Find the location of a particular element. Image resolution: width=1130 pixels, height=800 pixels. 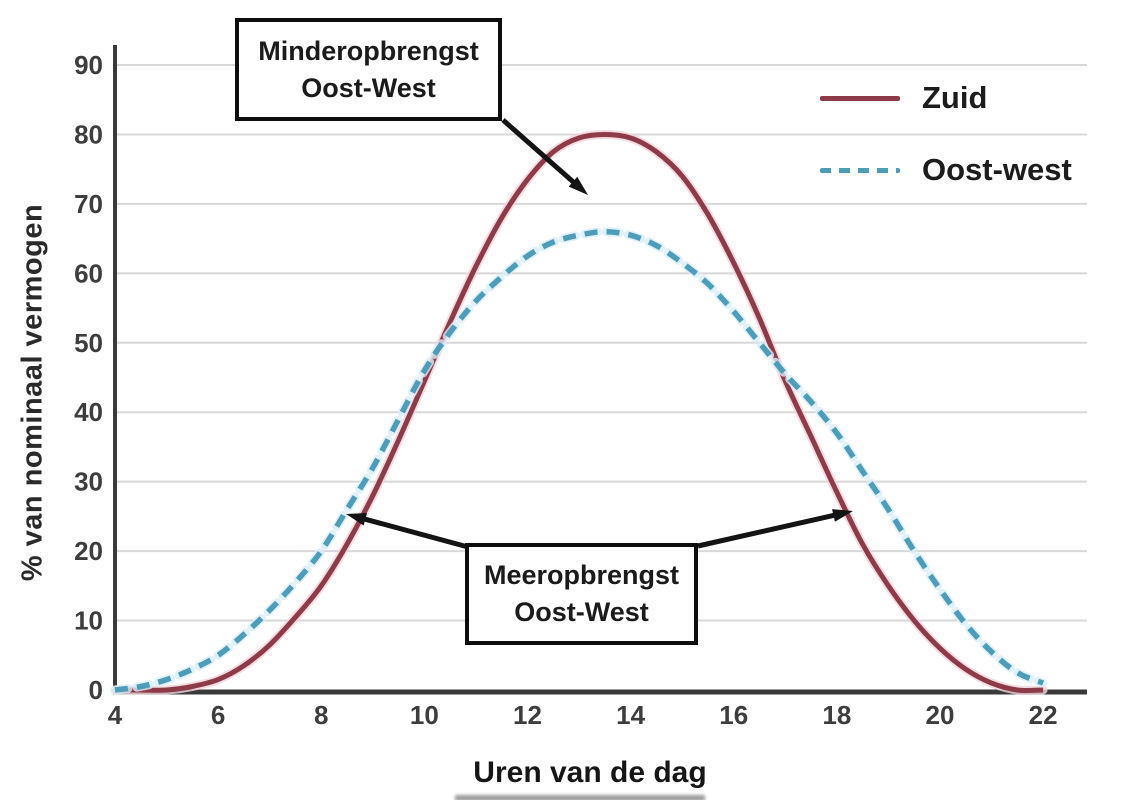

annotation-minderopbrengst: Minderopbrengst Oost-West is located at coordinates (368, 69).